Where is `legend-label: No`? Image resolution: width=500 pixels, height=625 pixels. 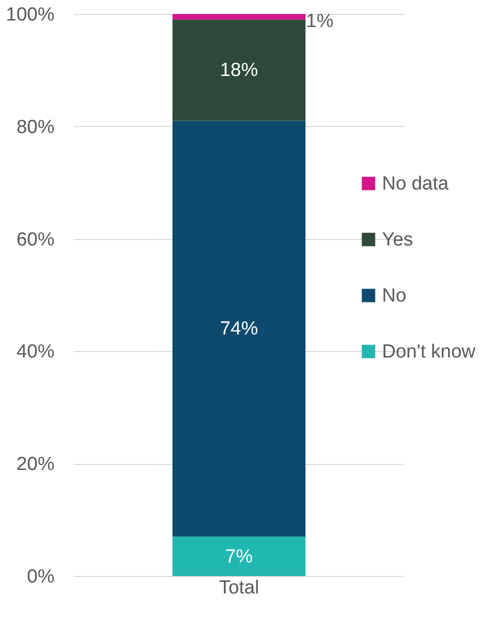
legend-label: No is located at coordinates (394, 296).